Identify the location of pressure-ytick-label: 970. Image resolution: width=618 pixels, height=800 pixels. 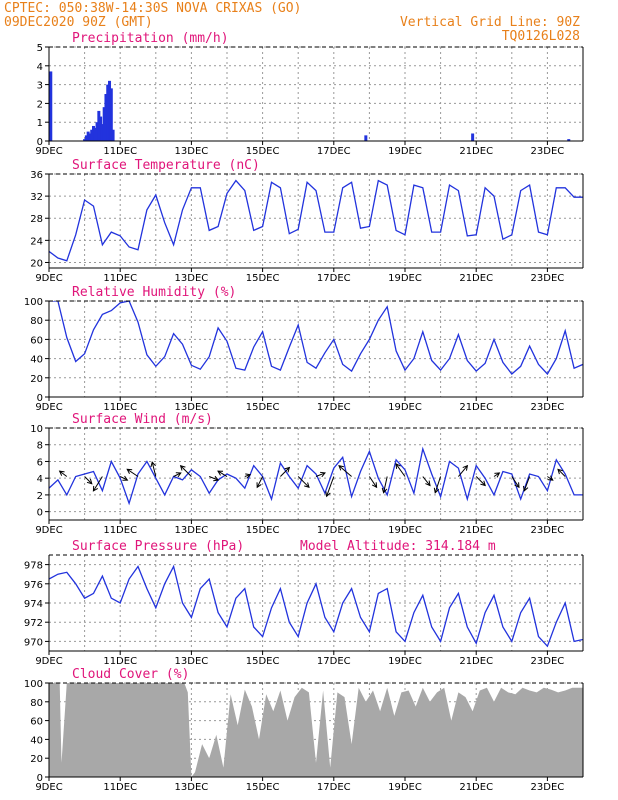
(33, 642).